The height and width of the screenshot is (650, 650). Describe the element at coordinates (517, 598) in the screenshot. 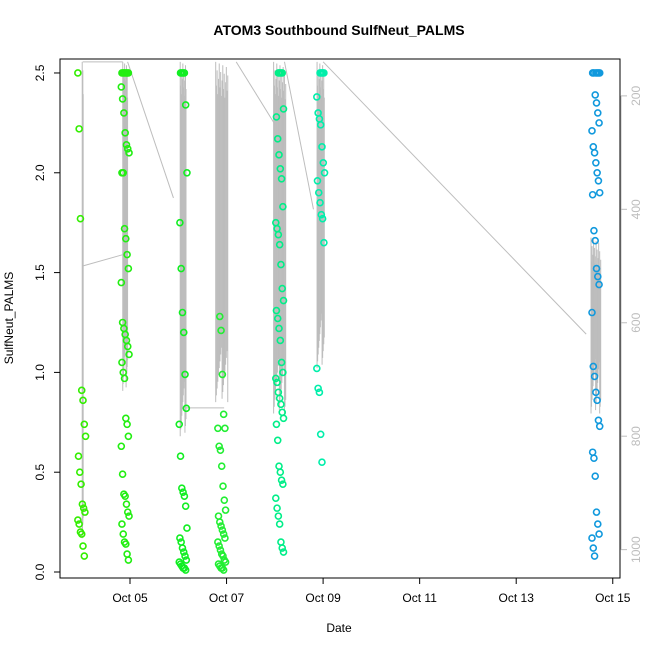

I see `x-tick-label: Oct 13` at that location.